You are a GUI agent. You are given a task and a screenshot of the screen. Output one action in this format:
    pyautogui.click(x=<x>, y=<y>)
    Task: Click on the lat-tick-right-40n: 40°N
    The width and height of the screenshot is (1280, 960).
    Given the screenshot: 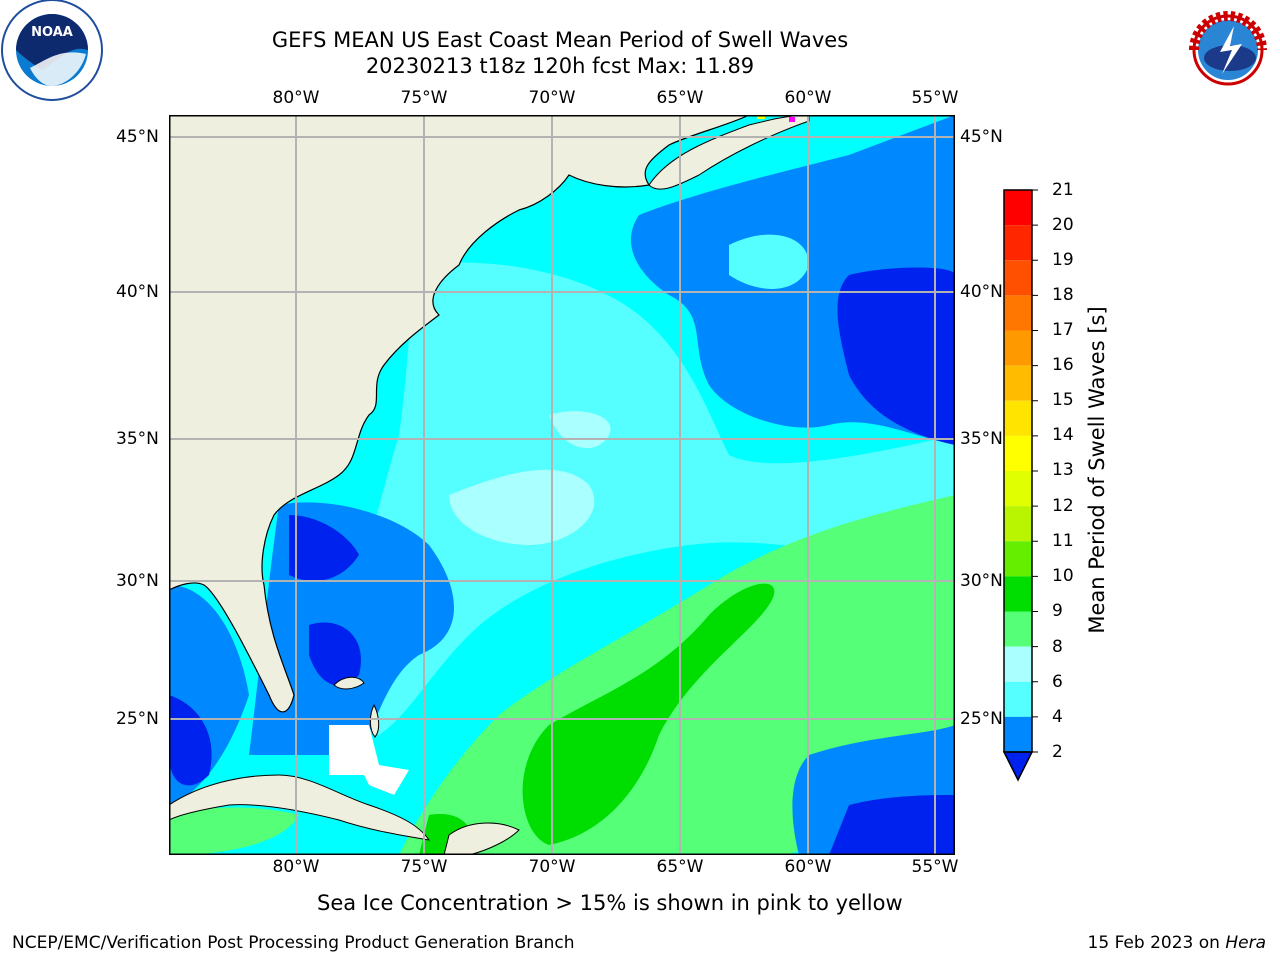 What is the action you would take?
    pyautogui.click(x=981, y=292)
    